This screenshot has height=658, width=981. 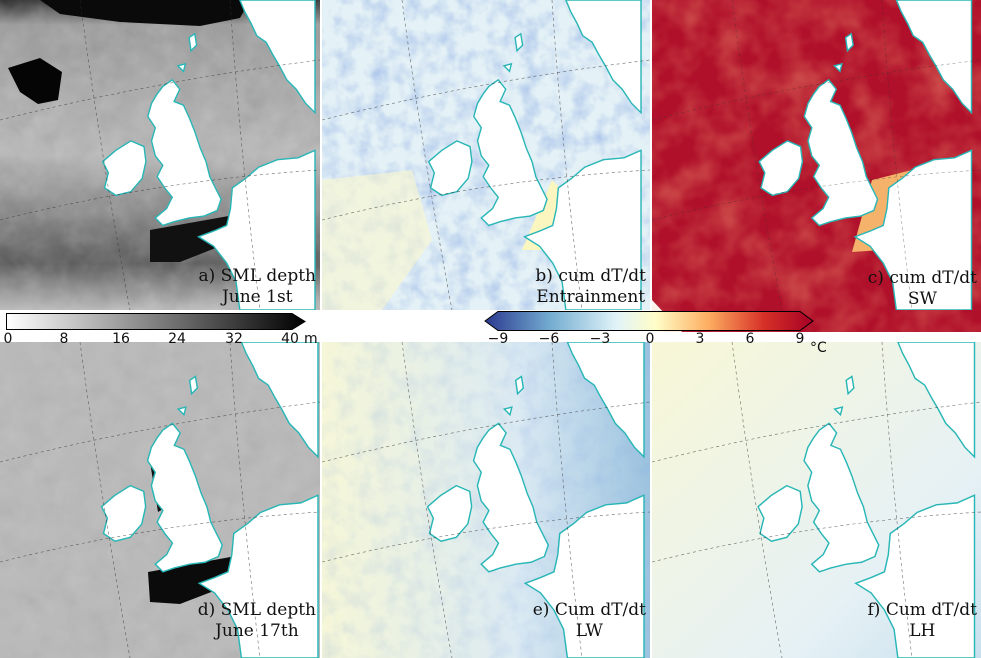 What do you see at coordinates (311, 339) in the screenshot?
I see `depth-unit: m` at bounding box center [311, 339].